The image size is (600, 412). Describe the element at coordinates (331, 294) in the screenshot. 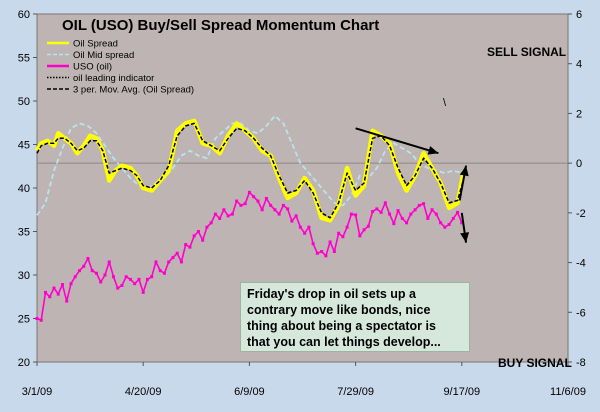

I see `note-line-1: Friday's drop in oil sets up a` at that location.